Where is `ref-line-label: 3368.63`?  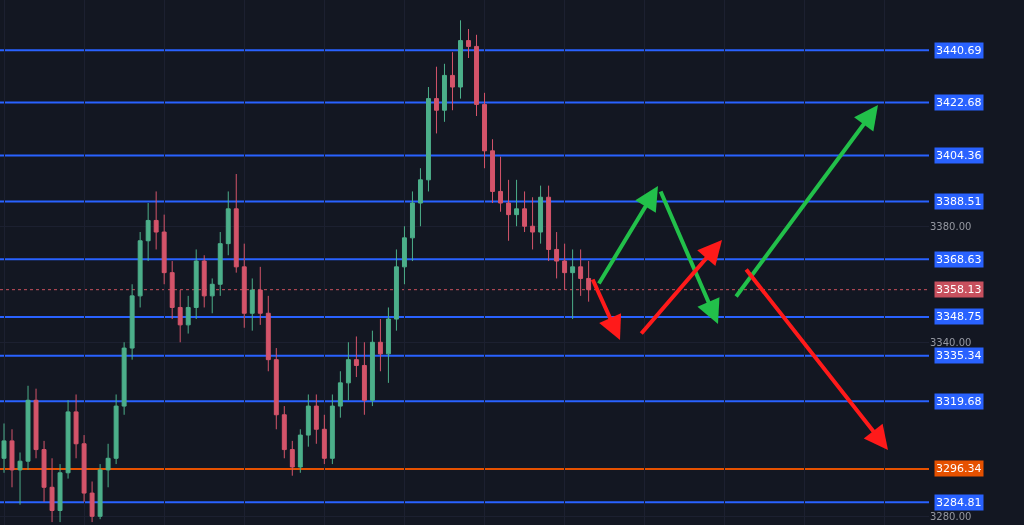 ref-line-label: 3368.63 is located at coordinates (959, 259).